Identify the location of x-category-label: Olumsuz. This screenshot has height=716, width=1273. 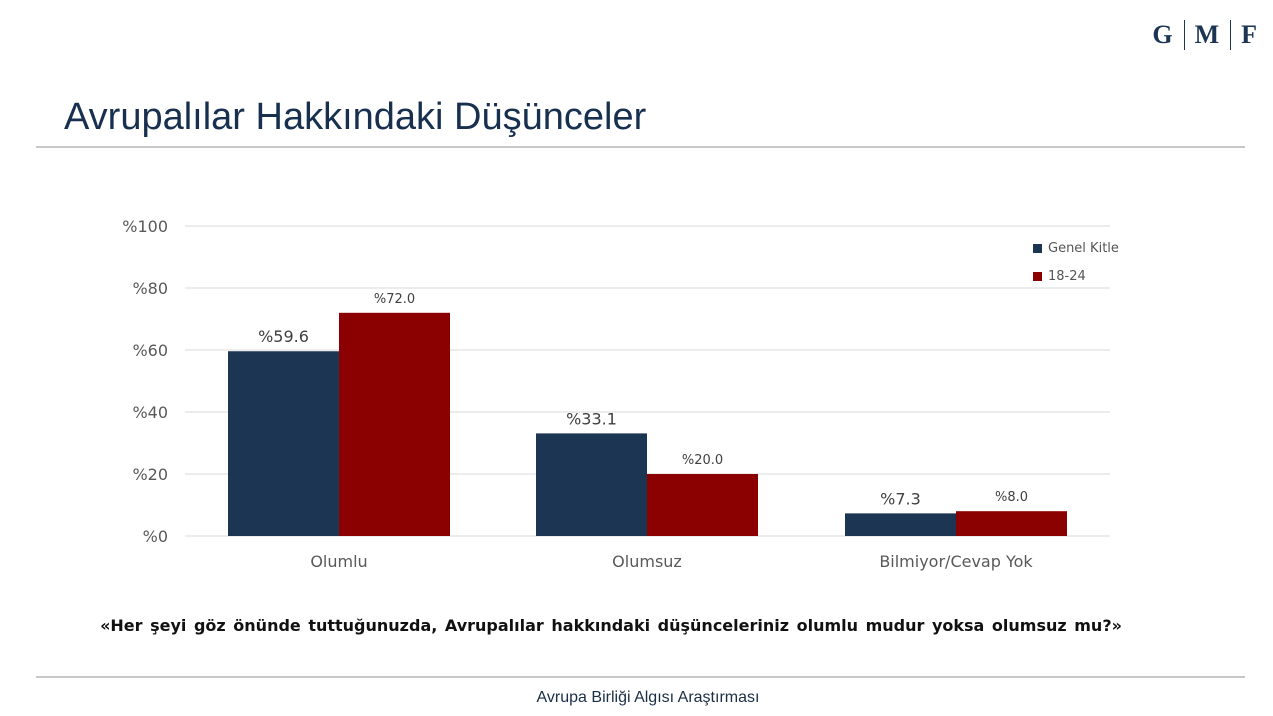
(647, 561).